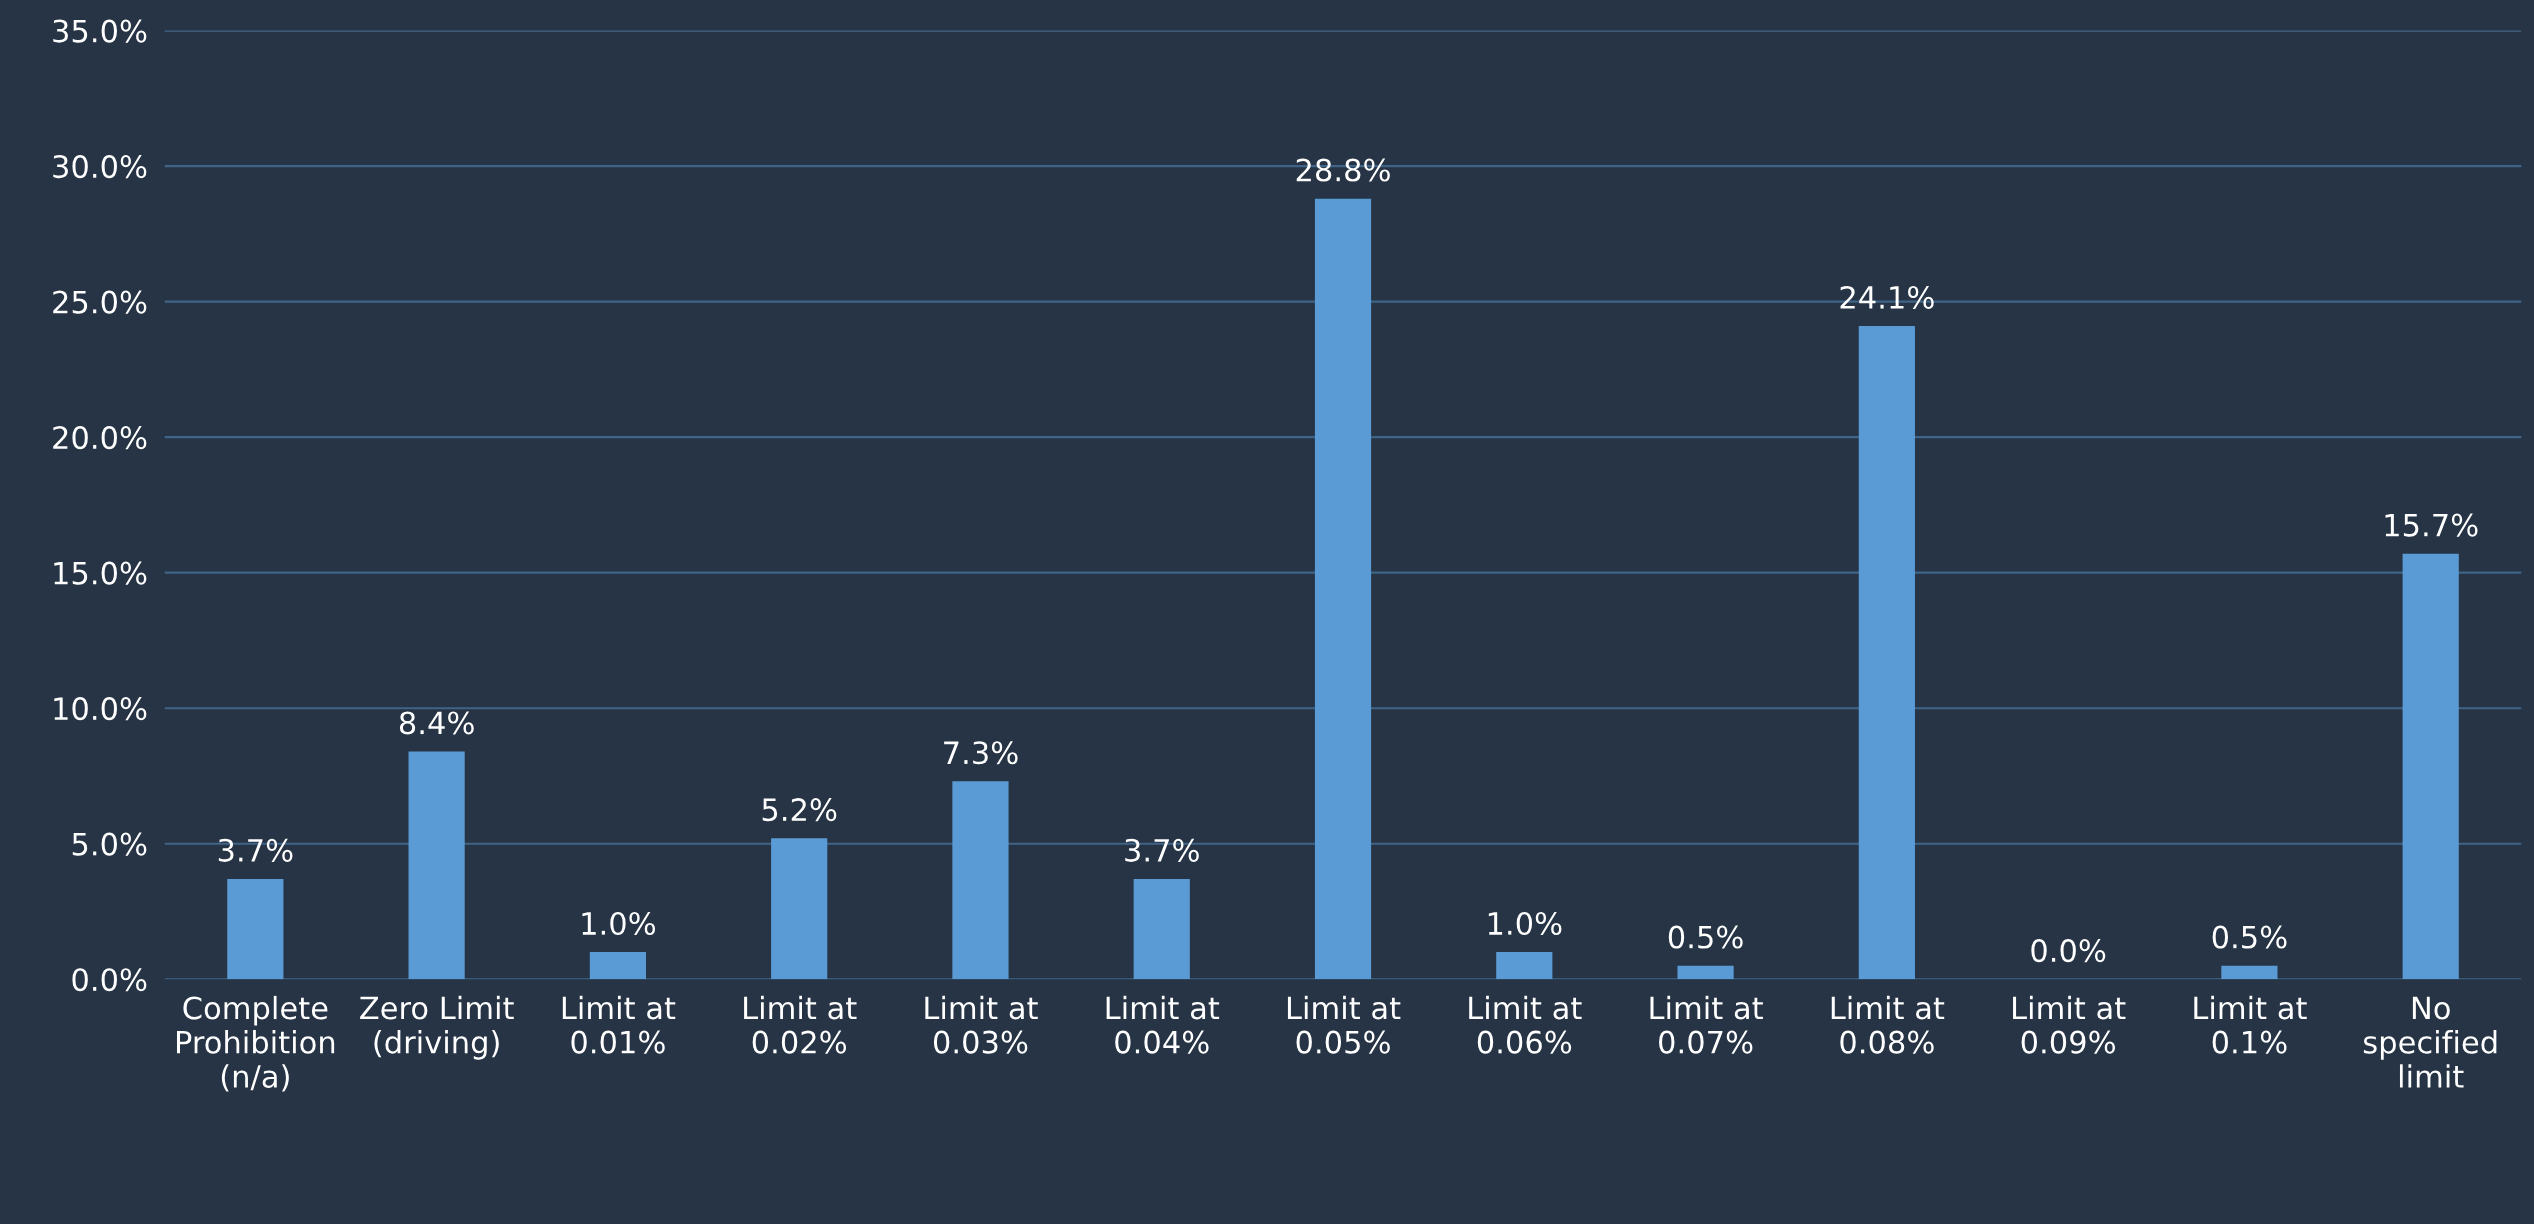  I want to click on x-tick-label: Limit at 0.1%, so click(2250, 1024).